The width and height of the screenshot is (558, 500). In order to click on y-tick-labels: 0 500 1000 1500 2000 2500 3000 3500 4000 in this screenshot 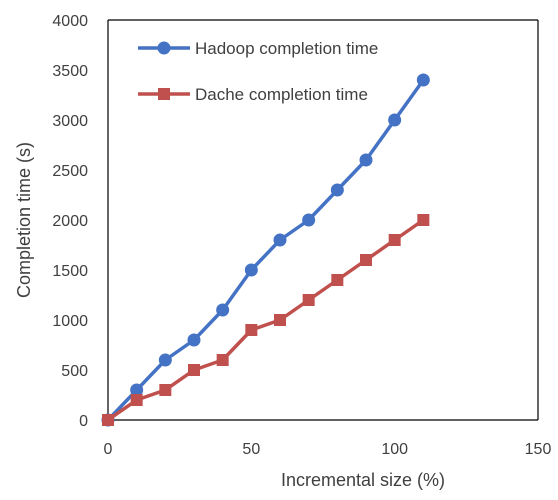, I will do `click(70, 221)`.